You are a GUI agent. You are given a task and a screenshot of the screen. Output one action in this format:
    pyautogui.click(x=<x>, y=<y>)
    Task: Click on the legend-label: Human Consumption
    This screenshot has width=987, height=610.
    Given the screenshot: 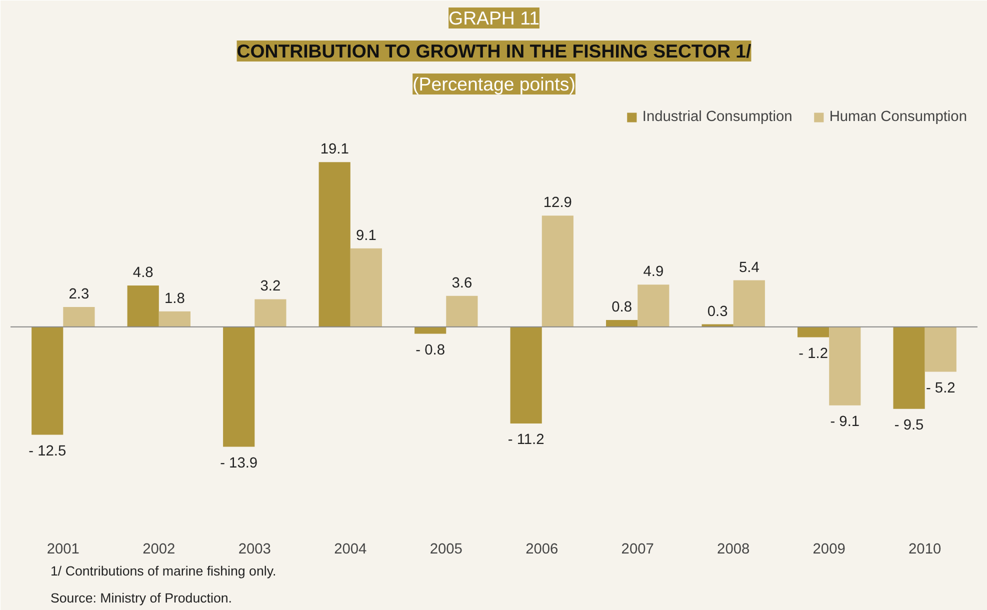 What is the action you would take?
    pyautogui.click(x=898, y=117)
    